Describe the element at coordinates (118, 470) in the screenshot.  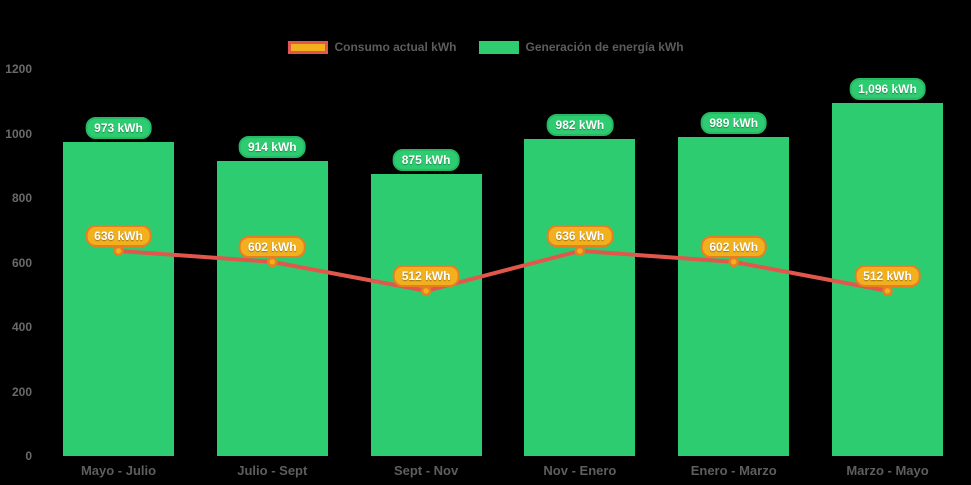
I see `x-axis-label: Mayo - Julio` at that location.